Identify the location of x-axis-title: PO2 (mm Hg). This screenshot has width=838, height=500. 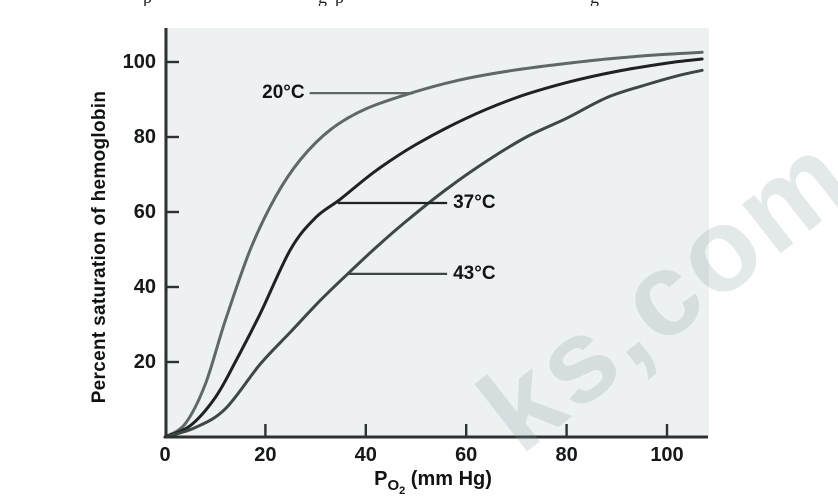
(433, 482).